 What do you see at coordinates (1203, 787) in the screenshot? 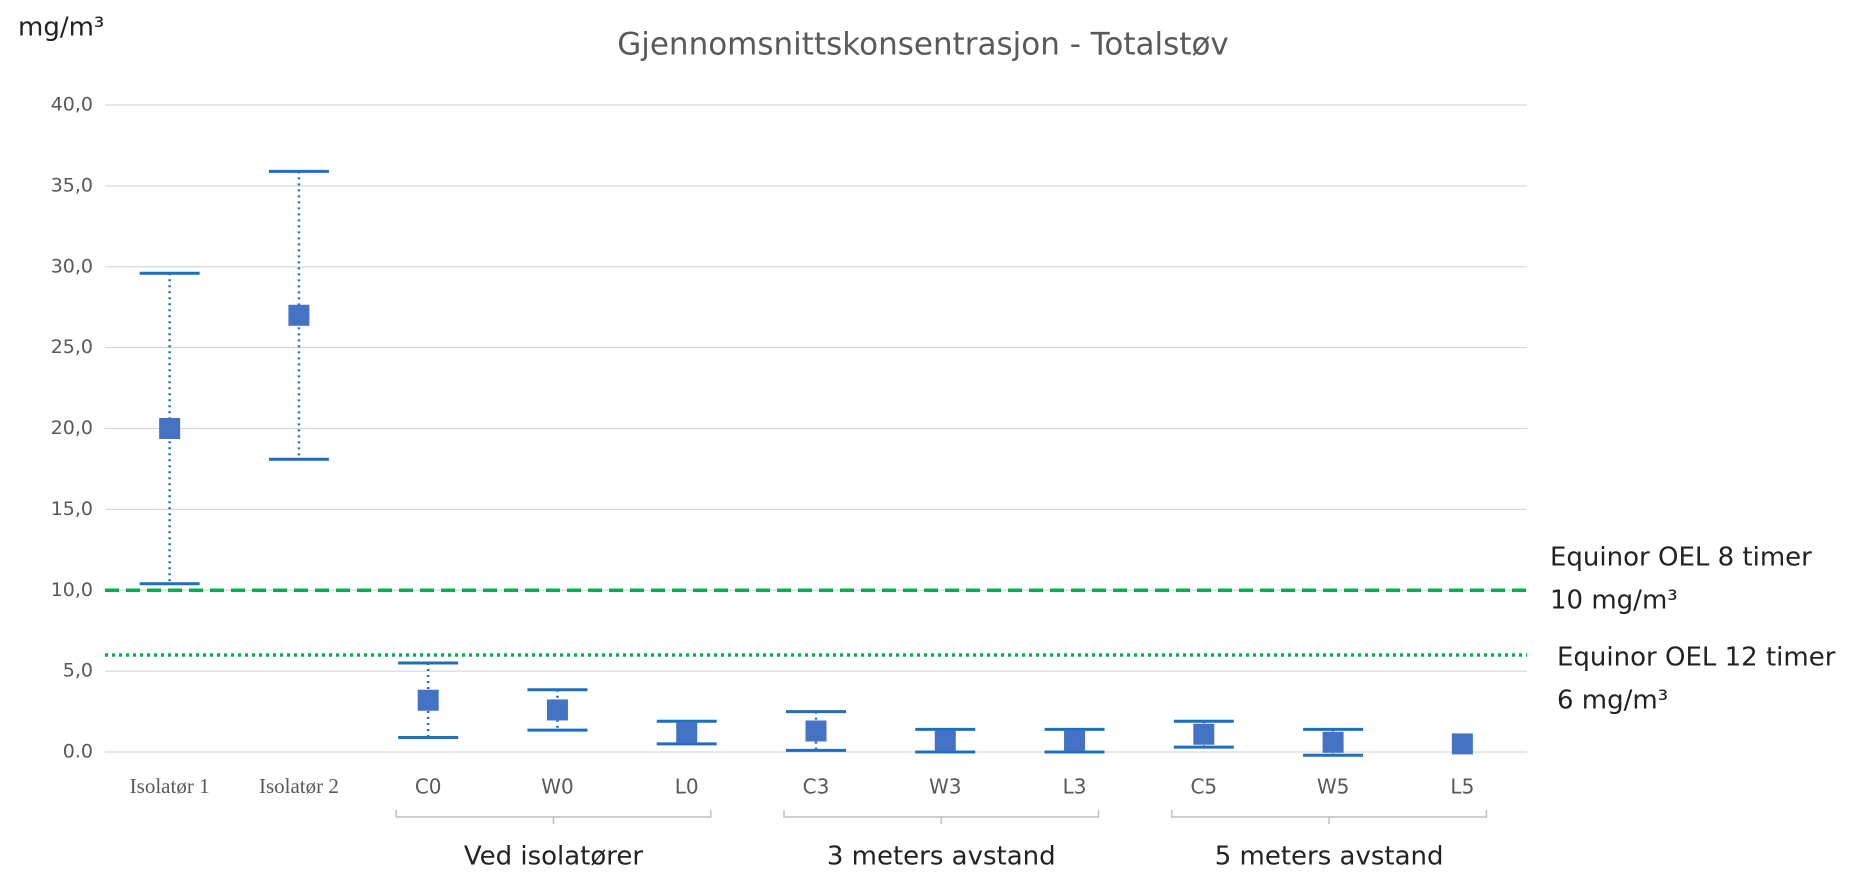
I see `x-tick-label: C5` at bounding box center [1203, 787].